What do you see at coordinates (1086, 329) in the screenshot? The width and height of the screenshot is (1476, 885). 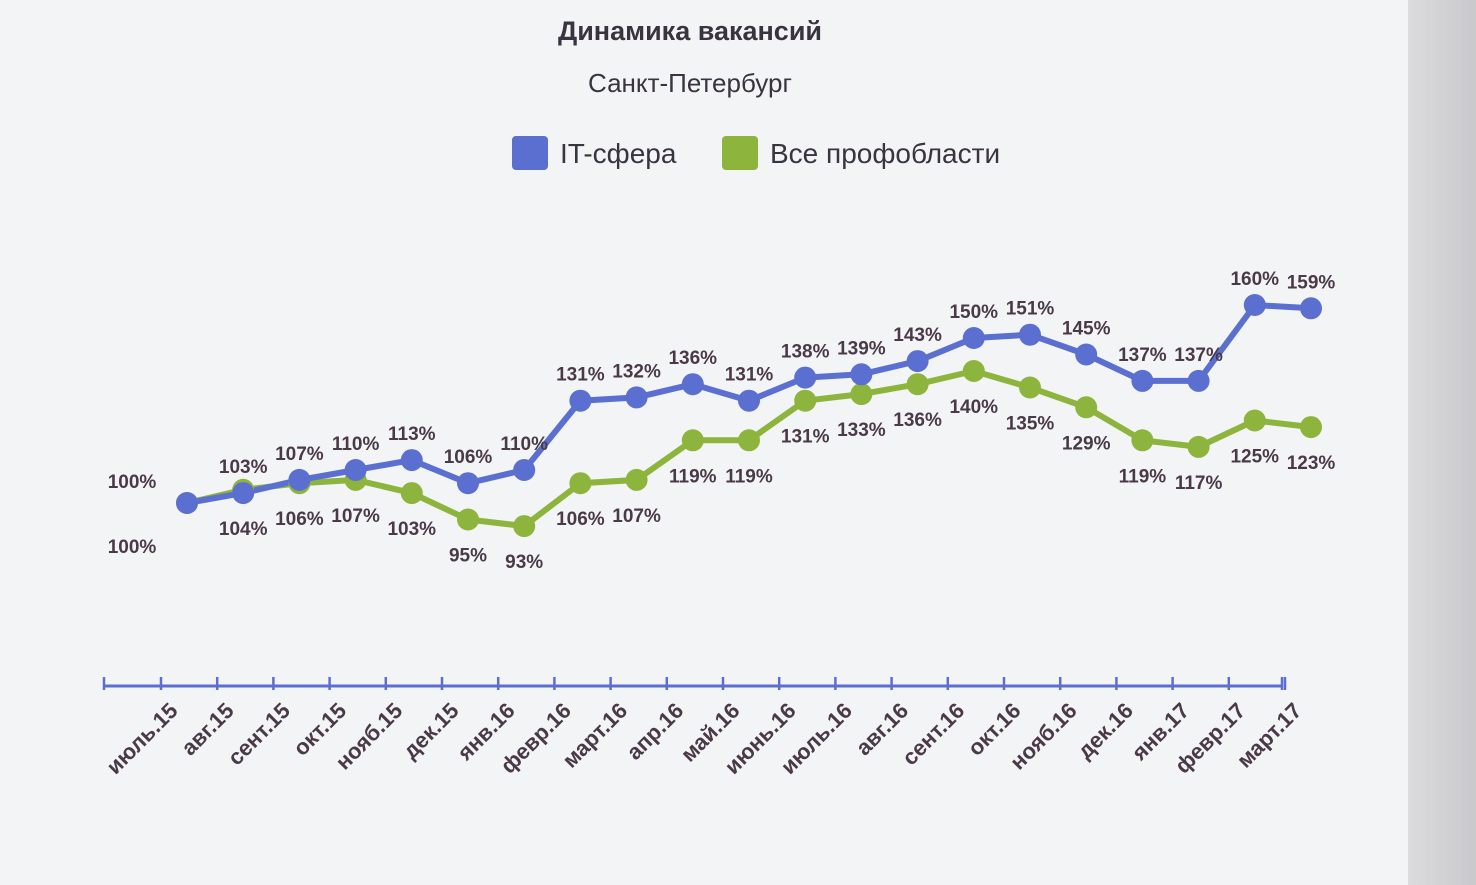 I see `data-label-it: 145%` at bounding box center [1086, 329].